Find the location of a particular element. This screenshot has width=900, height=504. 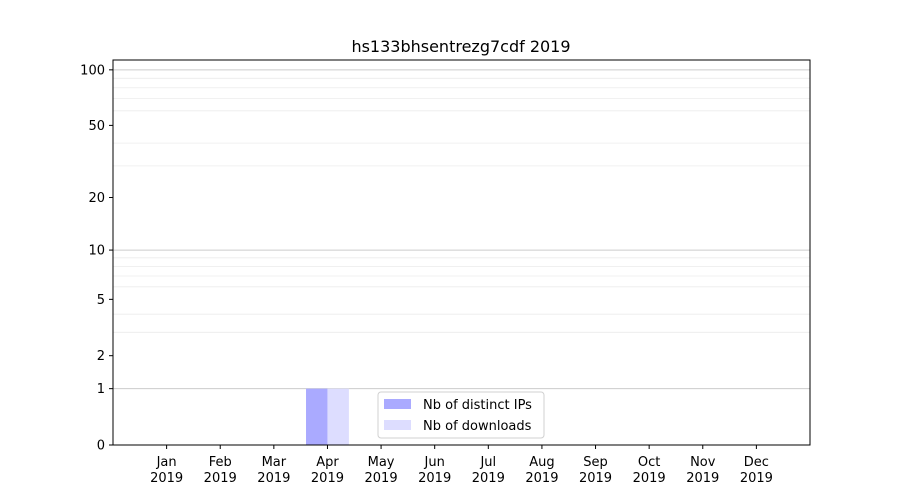

y-tick-label: 2 is located at coordinates (101, 356).